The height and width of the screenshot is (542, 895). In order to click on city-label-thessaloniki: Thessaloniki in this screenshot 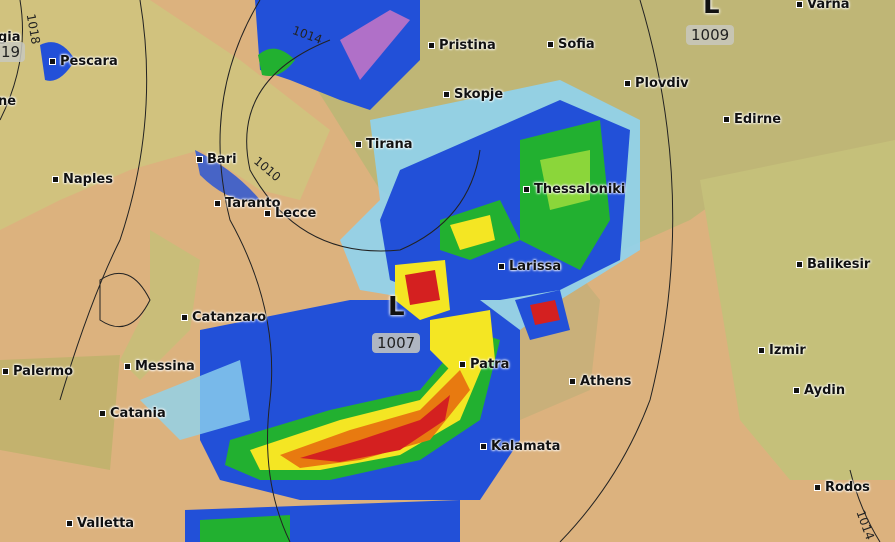, I will do `click(574, 189)`.